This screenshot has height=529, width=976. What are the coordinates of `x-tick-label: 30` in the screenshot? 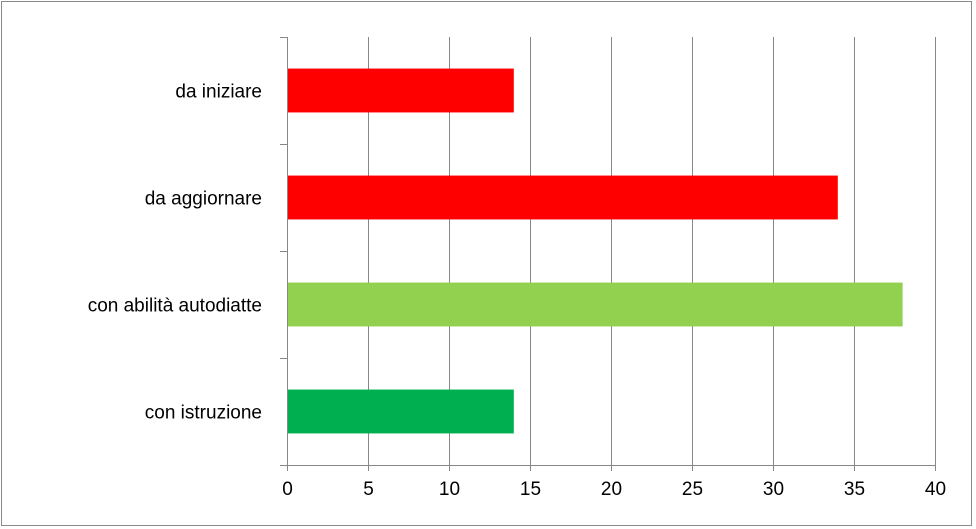 It's located at (773, 489).